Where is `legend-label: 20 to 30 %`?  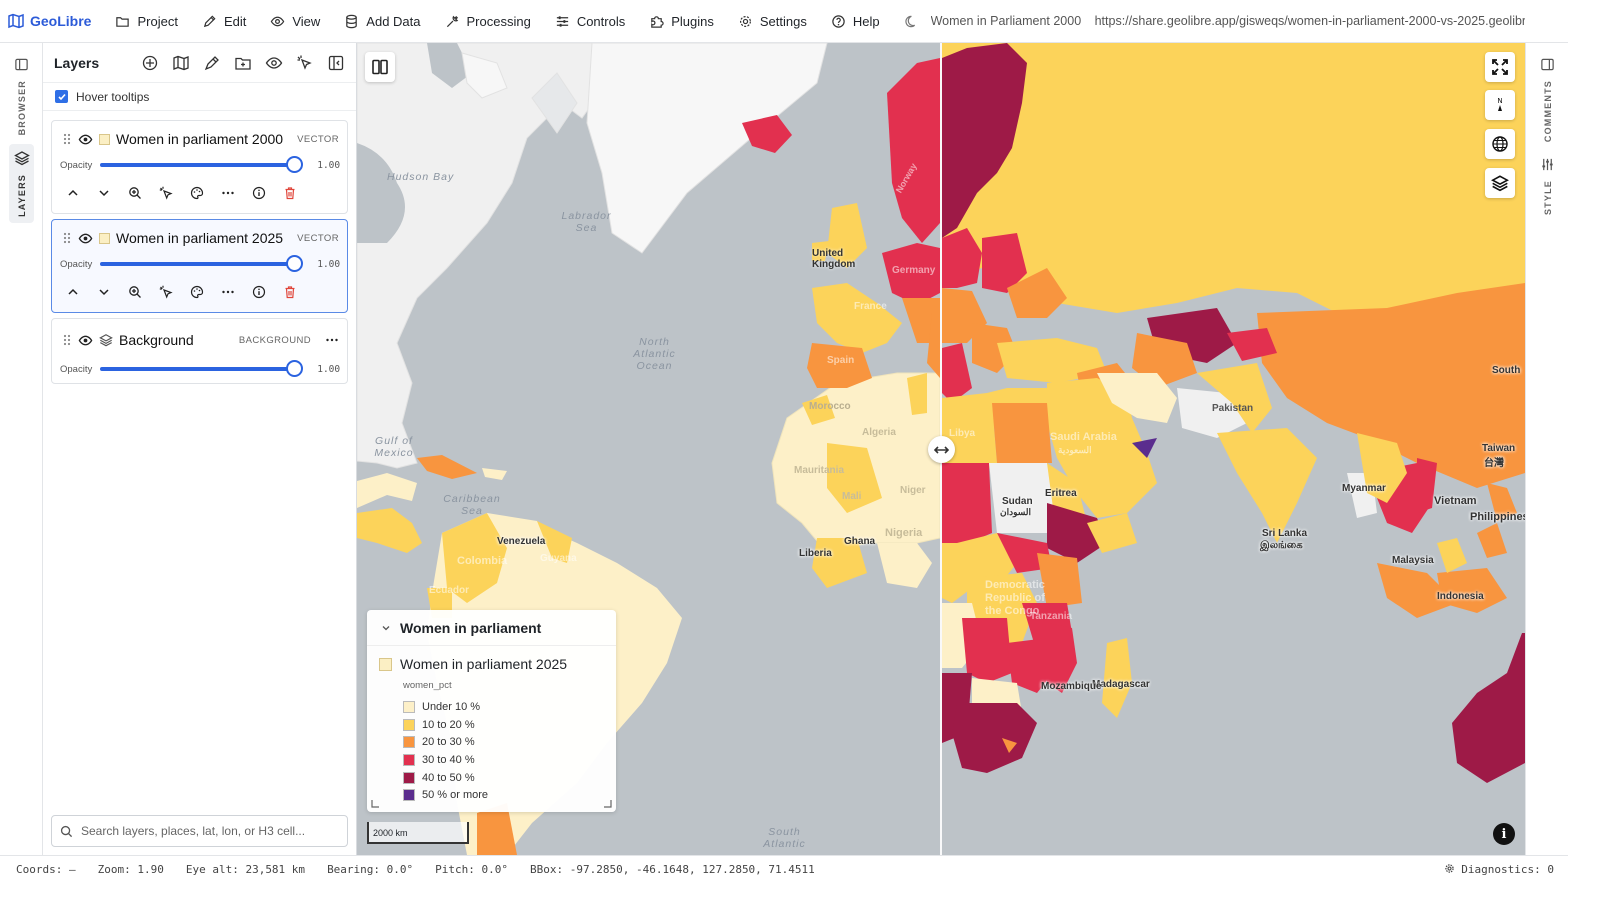
legend-label: 20 to 30 % is located at coordinates (448, 742).